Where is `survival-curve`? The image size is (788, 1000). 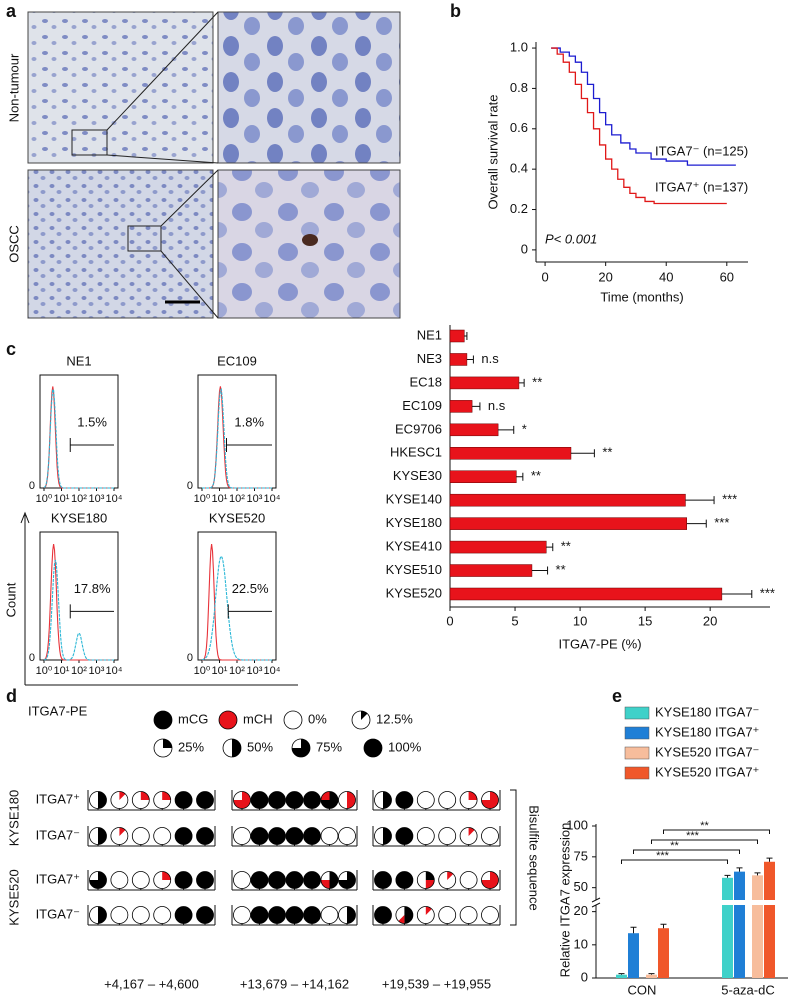 survival-curve is located at coordinates (639, 126).